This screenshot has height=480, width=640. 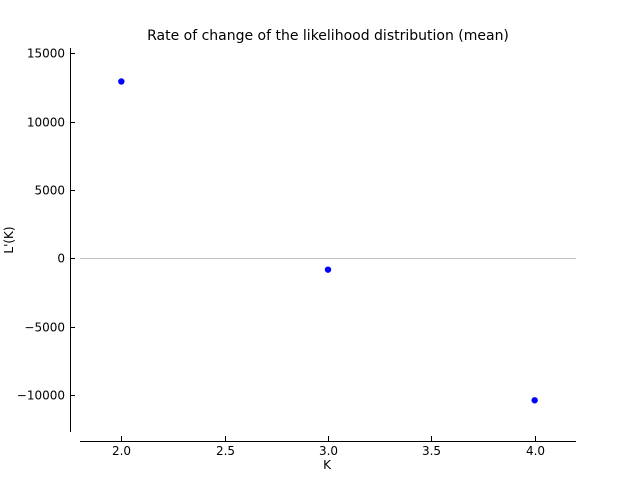 What do you see at coordinates (61, 259) in the screenshot?
I see `y-tick-label: 0` at bounding box center [61, 259].